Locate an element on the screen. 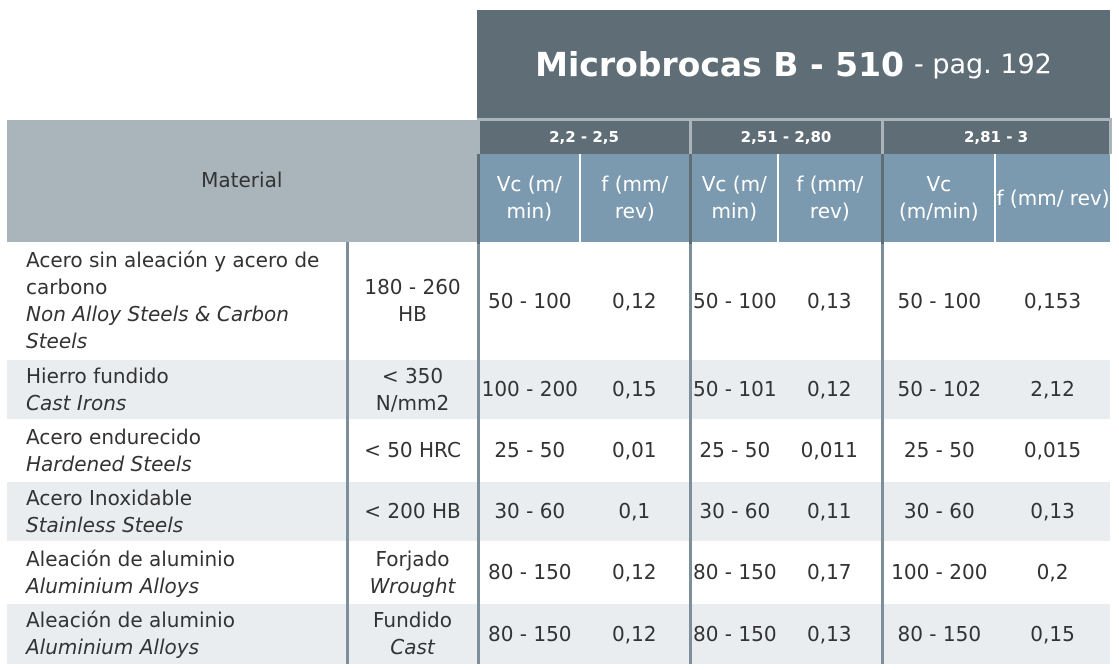  hardness-cell: < 200 HB is located at coordinates (411, 511).